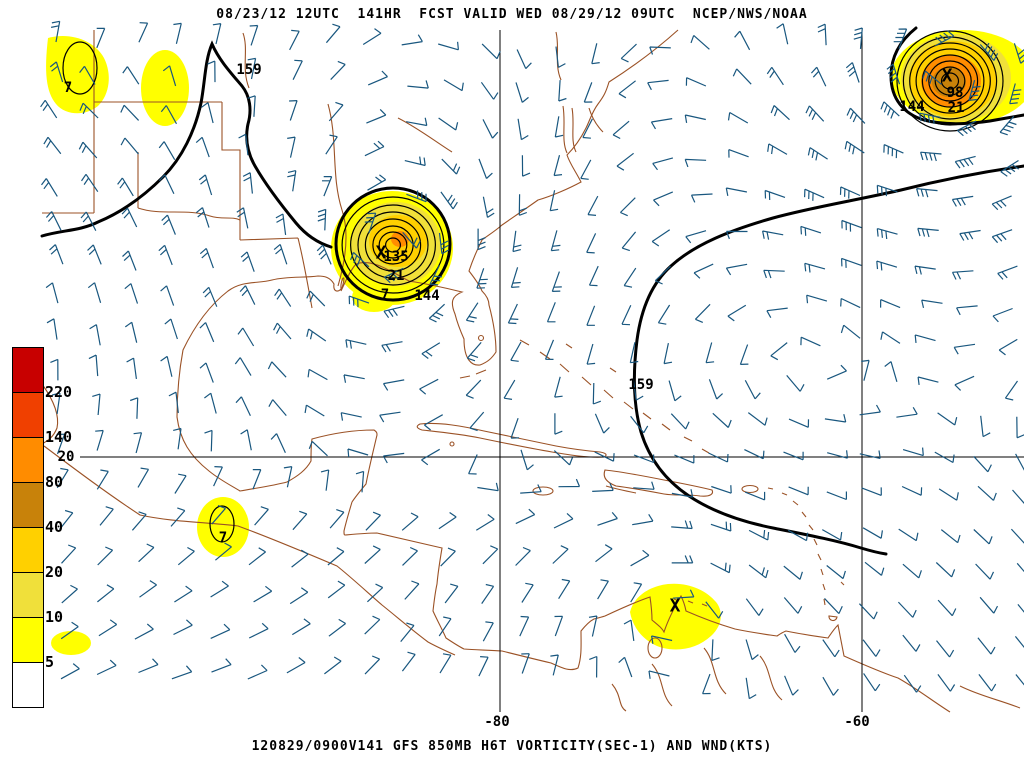 The width and height of the screenshot is (1024, 768). I want to click on rivers, so click(349, 159).